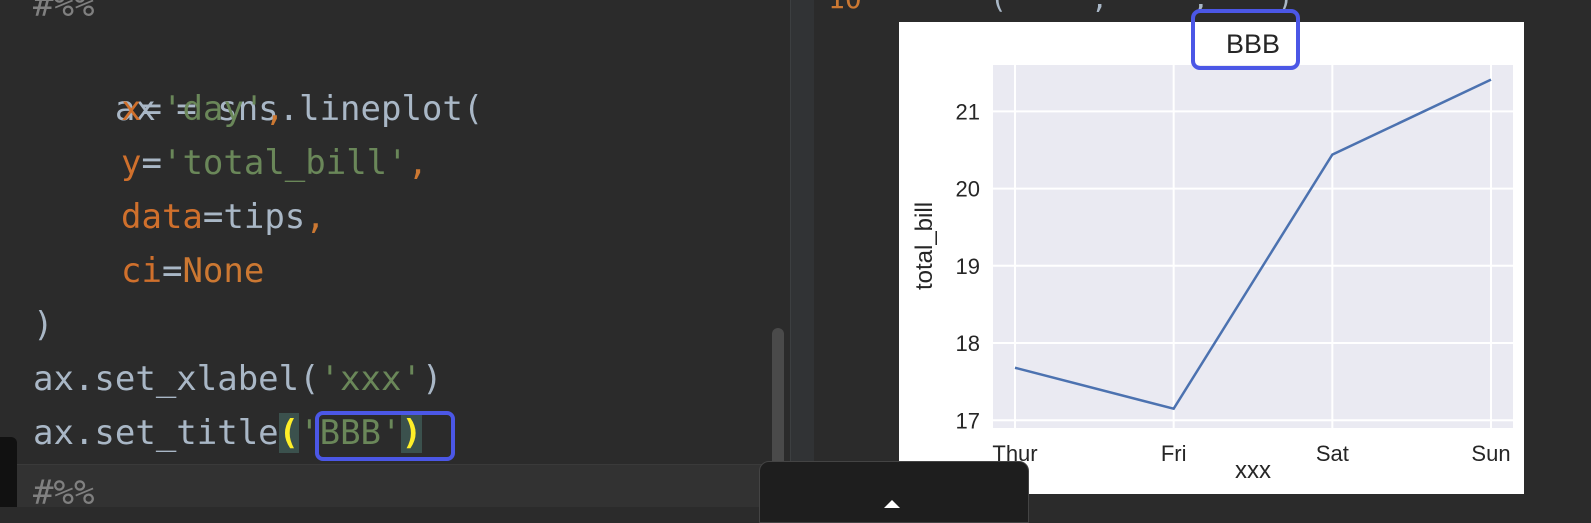  I want to click on tooltip-panel, so click(894, 492).